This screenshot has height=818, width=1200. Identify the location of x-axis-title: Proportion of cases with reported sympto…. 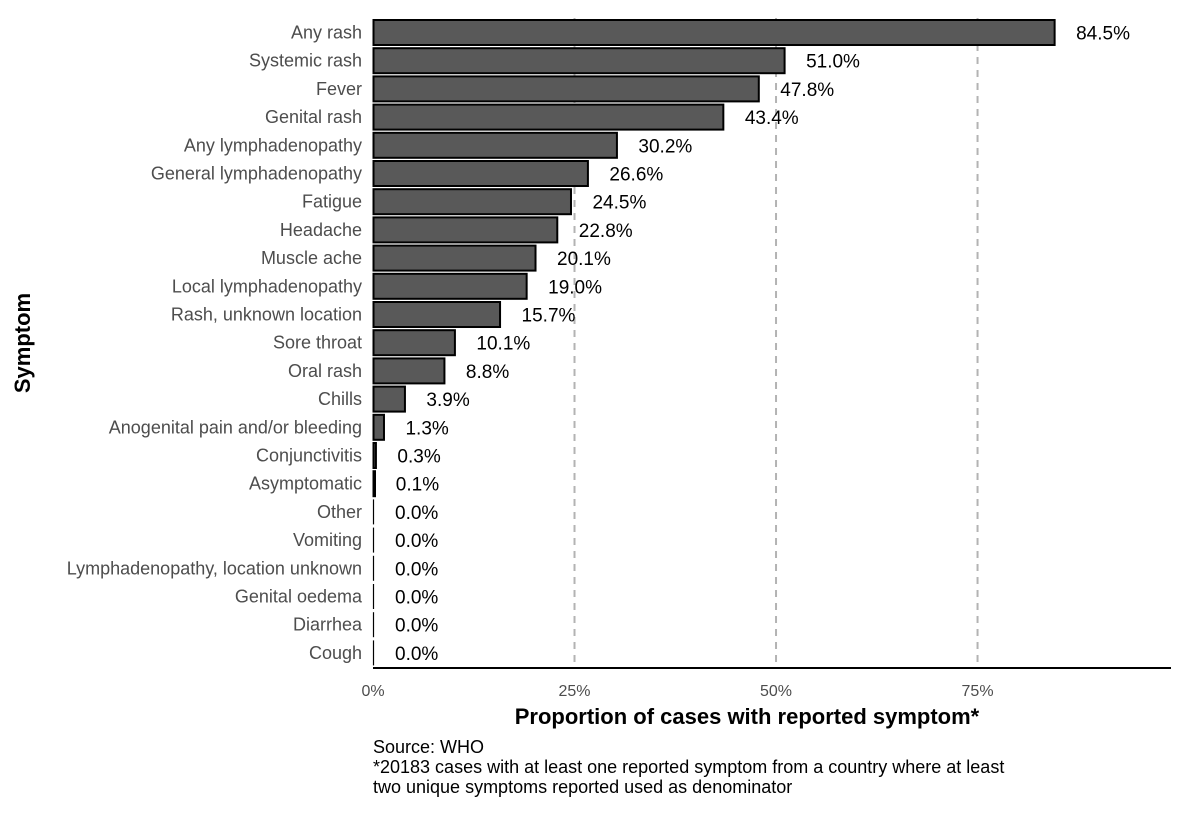
(747, 716).